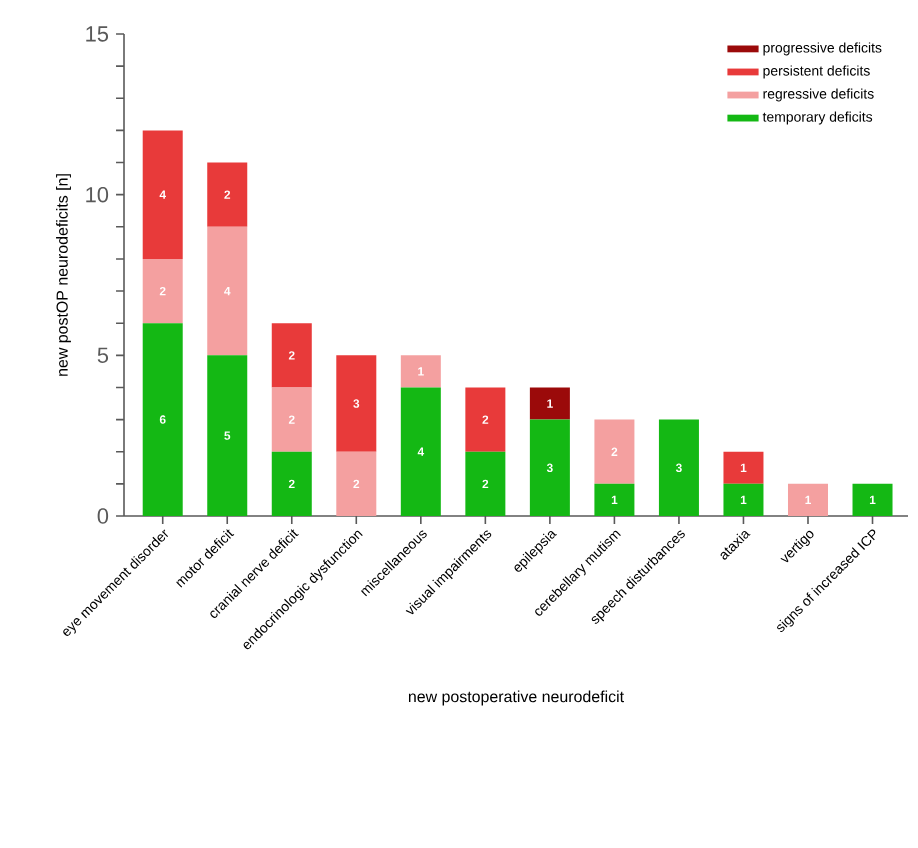 Image resolution: width=918 pixels, height=848 pixels. I want to click on y-tick-label: 15, so click(97, 34).